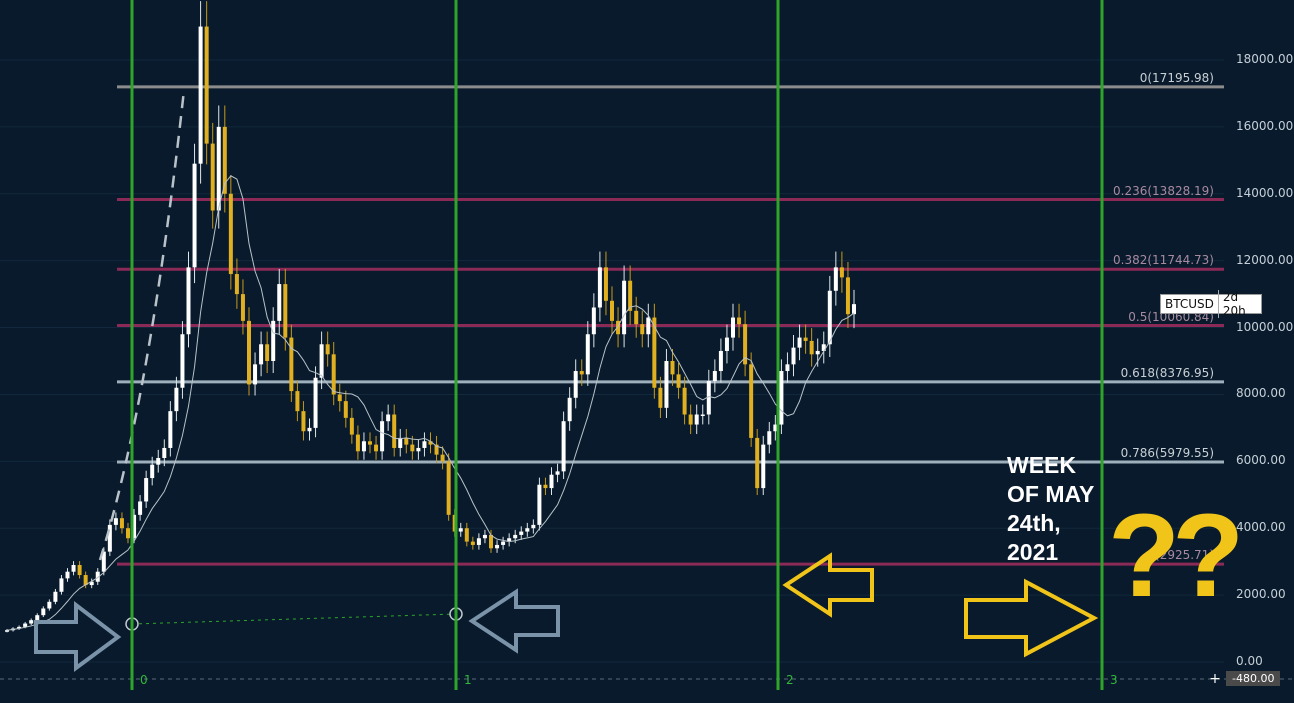 Image resolution: width=1294 pixels, height=703 pixels. What do you see at coordinates (1114, 680) in the screenshot?
I see `cycle-label: 3` at bounding box center [1114, 680].